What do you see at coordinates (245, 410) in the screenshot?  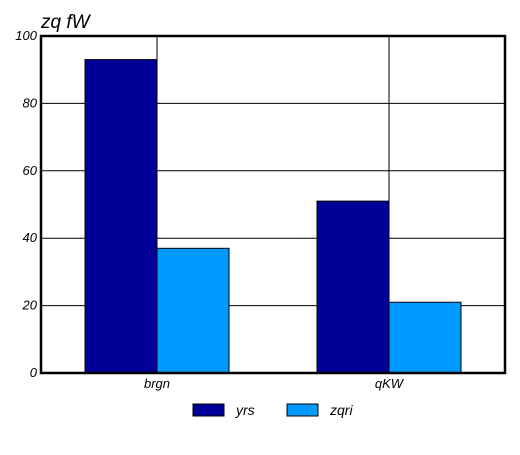 I see `legend-label-yrs: yrs` at bounding box center [245, 410].